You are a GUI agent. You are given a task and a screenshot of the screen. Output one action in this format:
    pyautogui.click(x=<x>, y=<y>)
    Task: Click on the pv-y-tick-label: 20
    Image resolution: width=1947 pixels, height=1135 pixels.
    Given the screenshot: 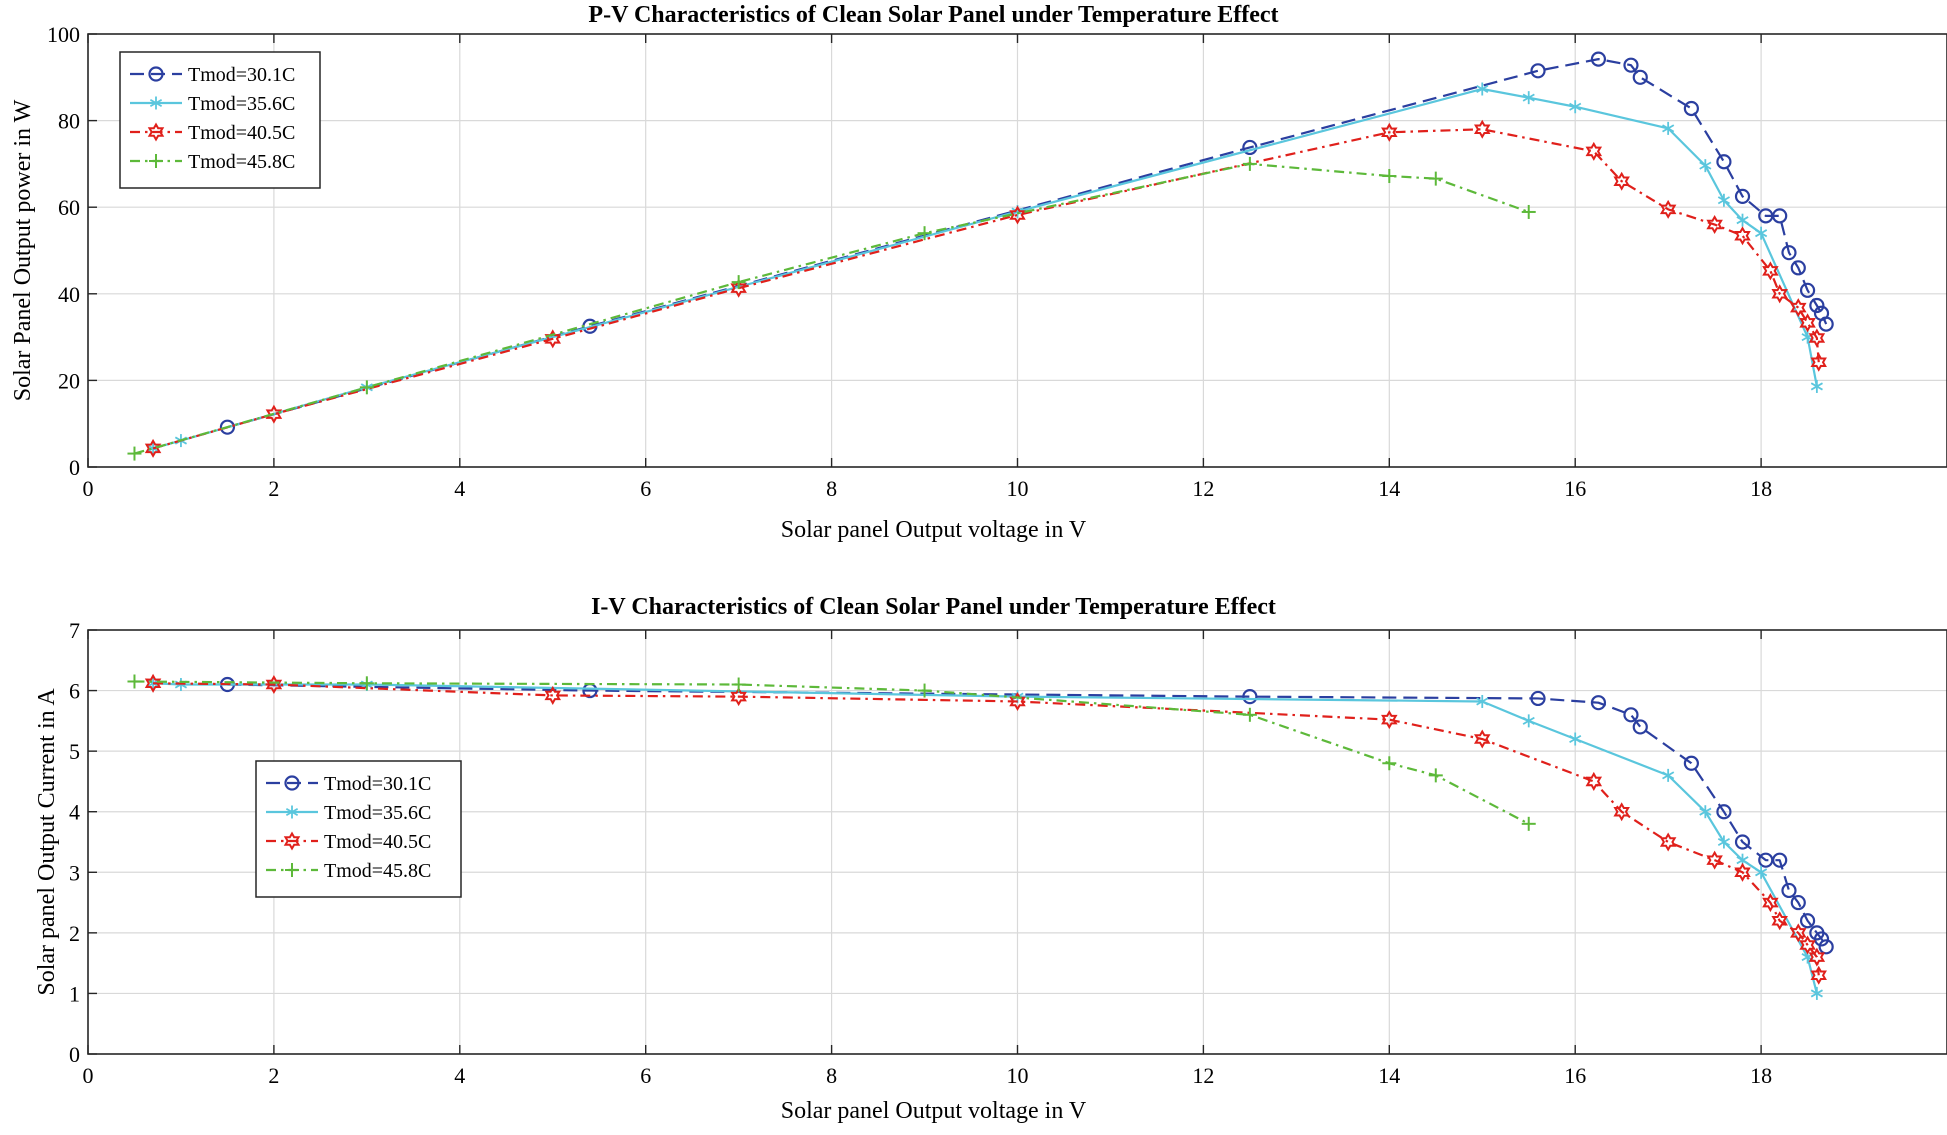 What is the action you would take?
    pyautogui.click(x=69, y=380)
    